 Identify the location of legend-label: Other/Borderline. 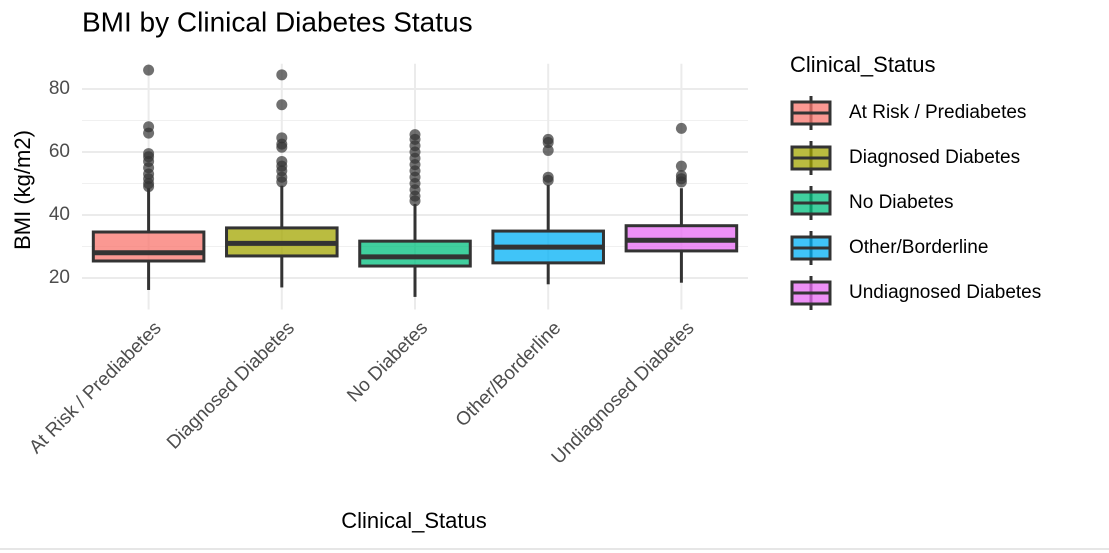
(918, 247).